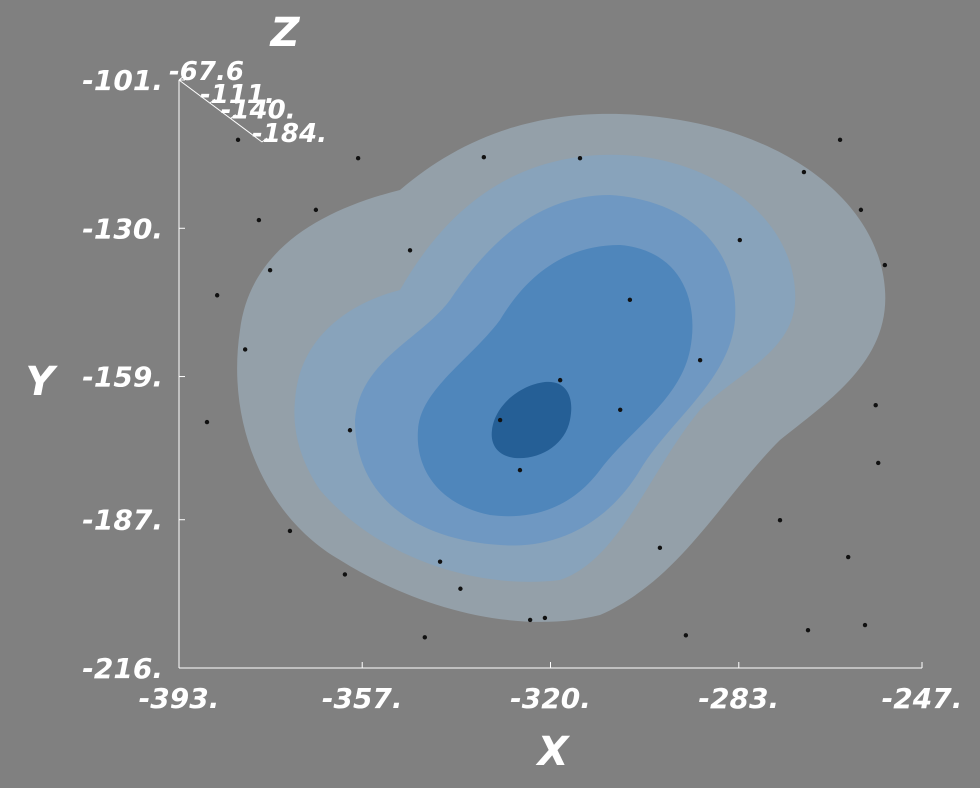 The image size is (980, 788). What do you see at coordinates (738, 698) in the screenshot?
I see `x-tick-label: -283.` at bounding box center [738, 698].